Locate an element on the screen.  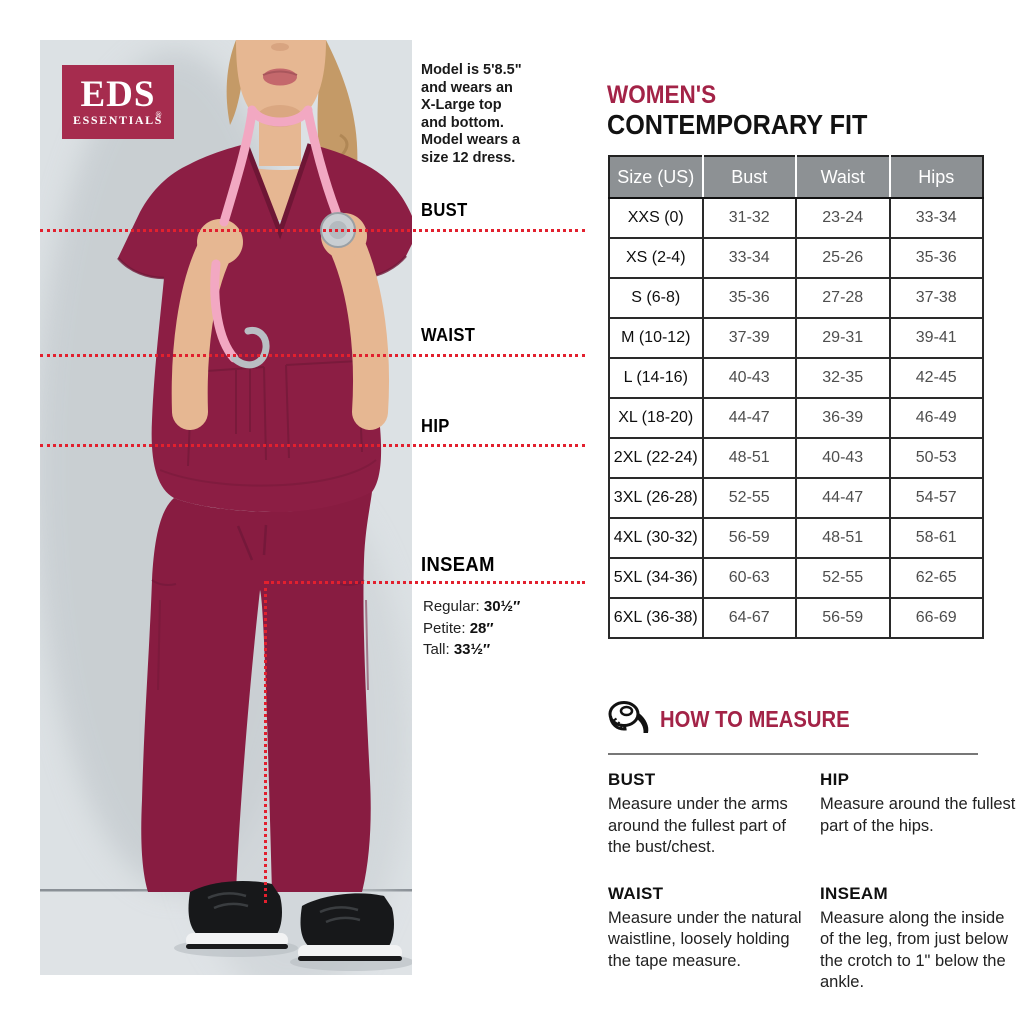
measurement-cell: 56-59 is located at coordinates (843, 618).